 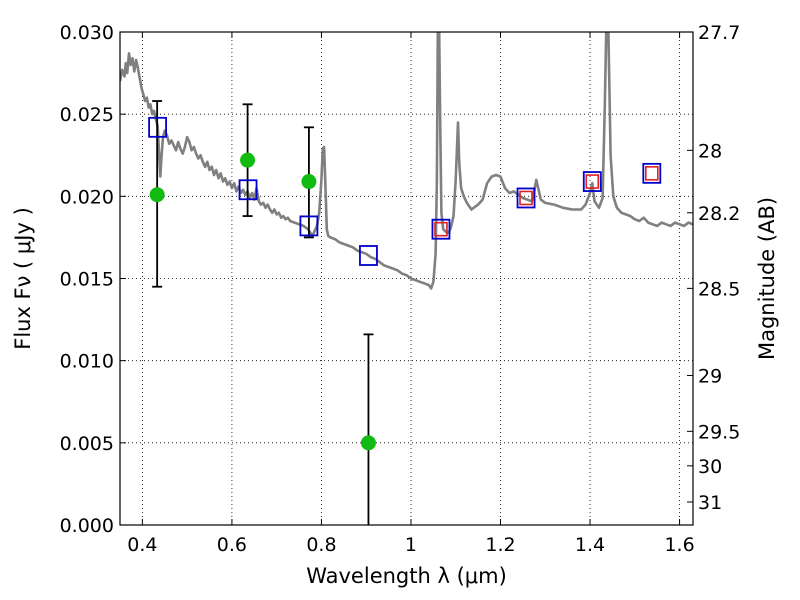 I want to click on y2-tick-label: 28.5, so click(x=719, y=289).